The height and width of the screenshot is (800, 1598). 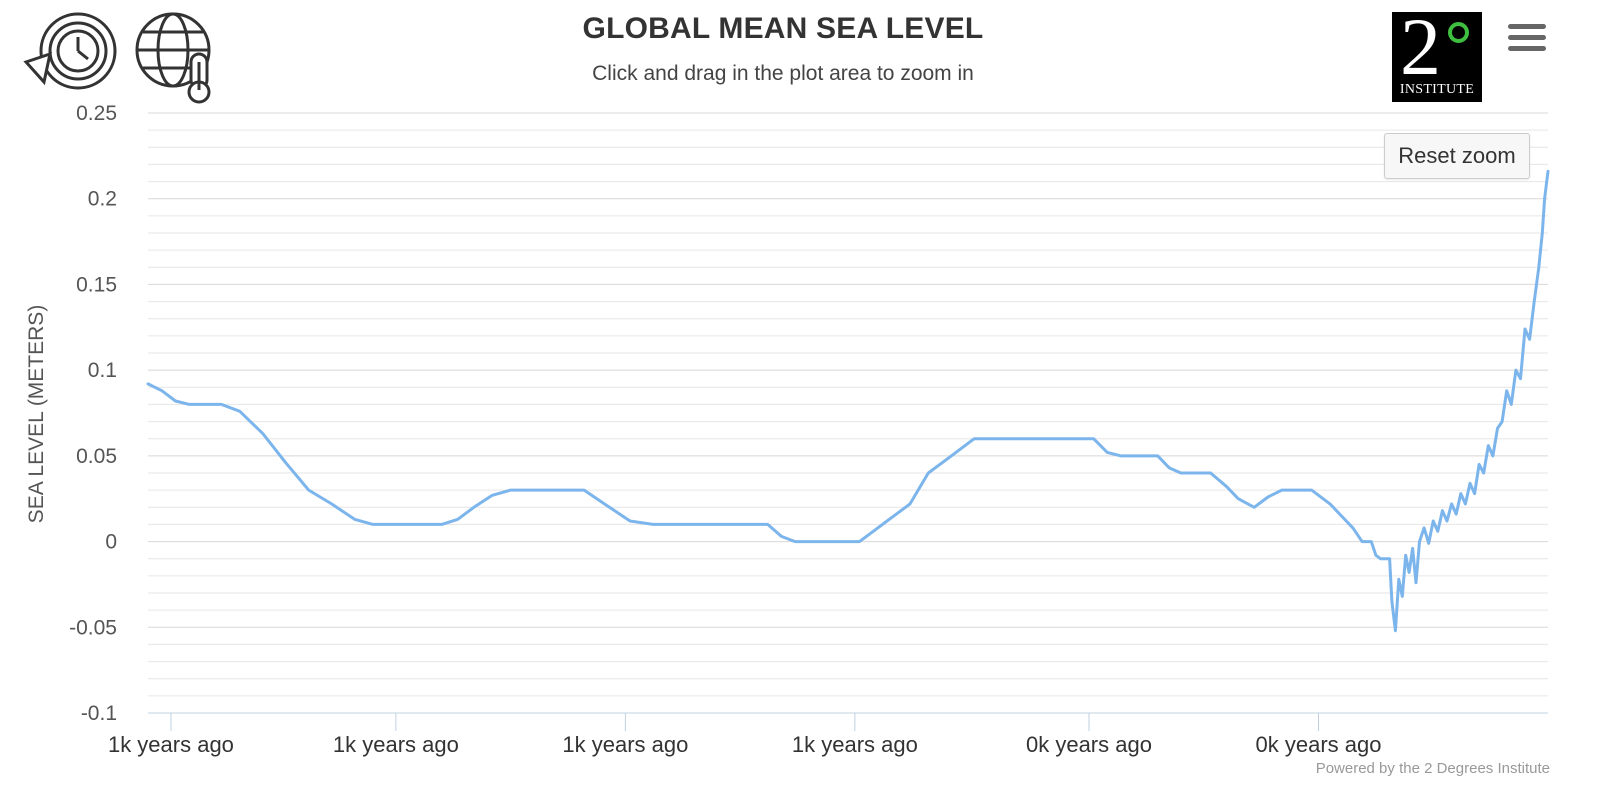 I want to click on hamburger-menu-icon, so click(x=1527, y=42).